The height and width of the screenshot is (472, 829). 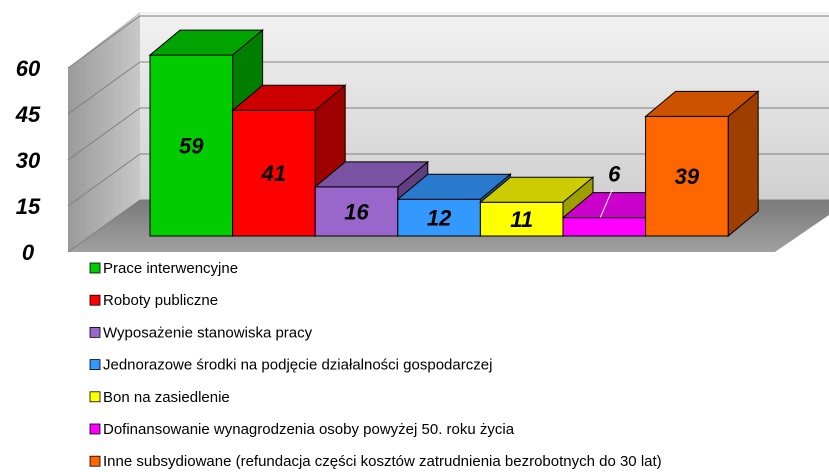 What do you see at coordinates (606, 203) in the screenshot?
I see `leader-line` at bounding box center [606, 203].